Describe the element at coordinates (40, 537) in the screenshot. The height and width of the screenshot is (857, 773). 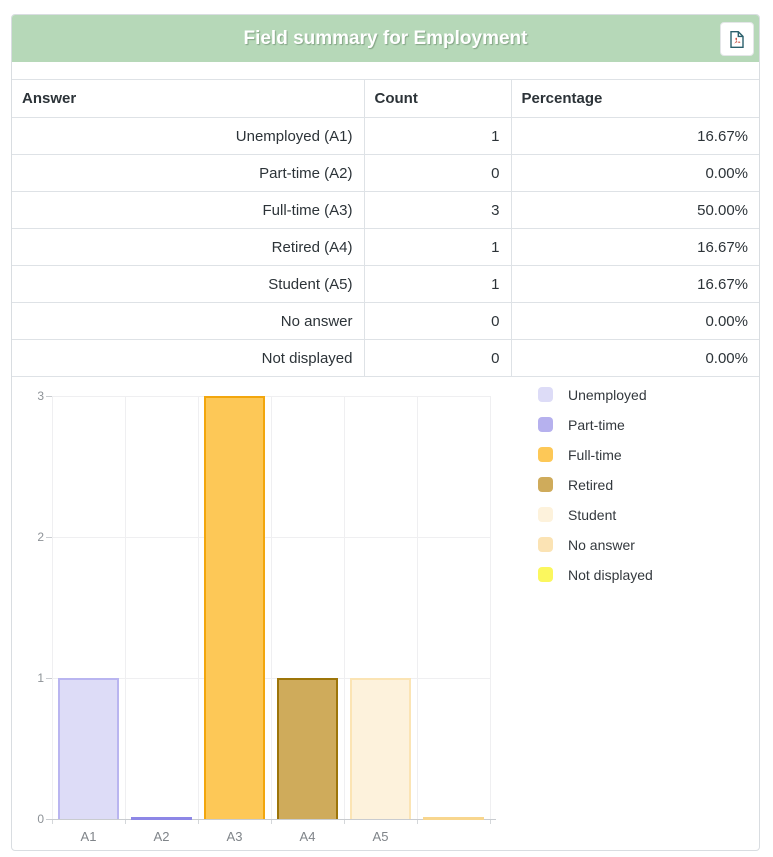
I see `y-axis-tick-label: 2` at that location.